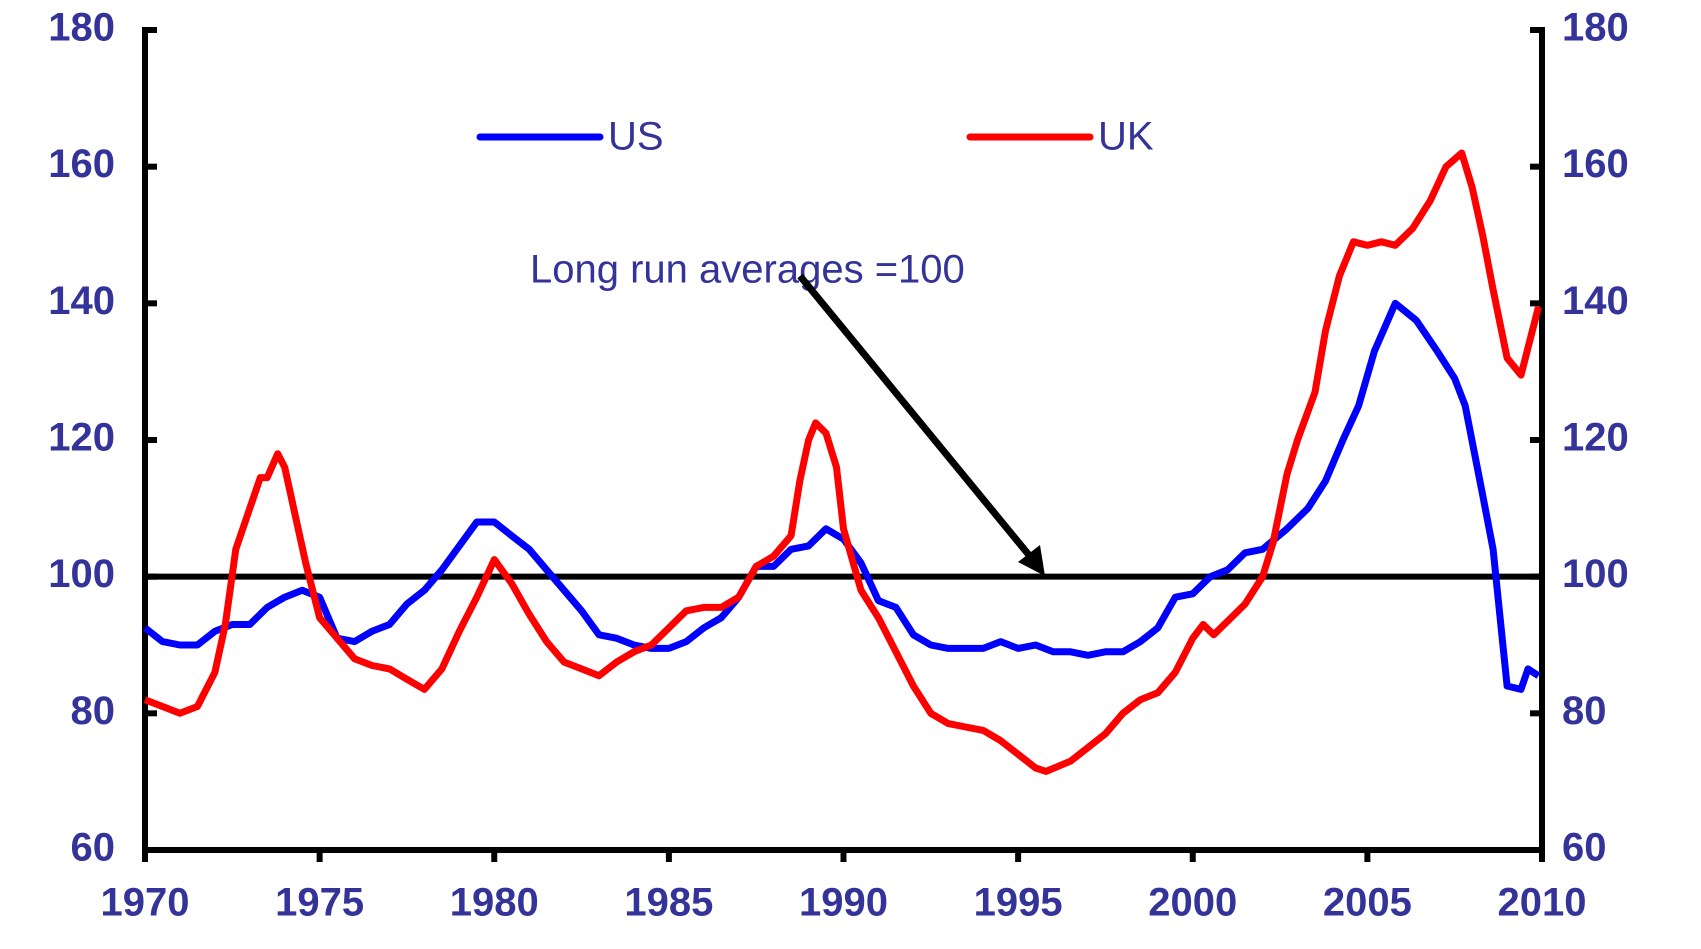 The height and width of the screenshot is (949, 1701). I want to click on x-tick-label: 1985, so click(668, 903).